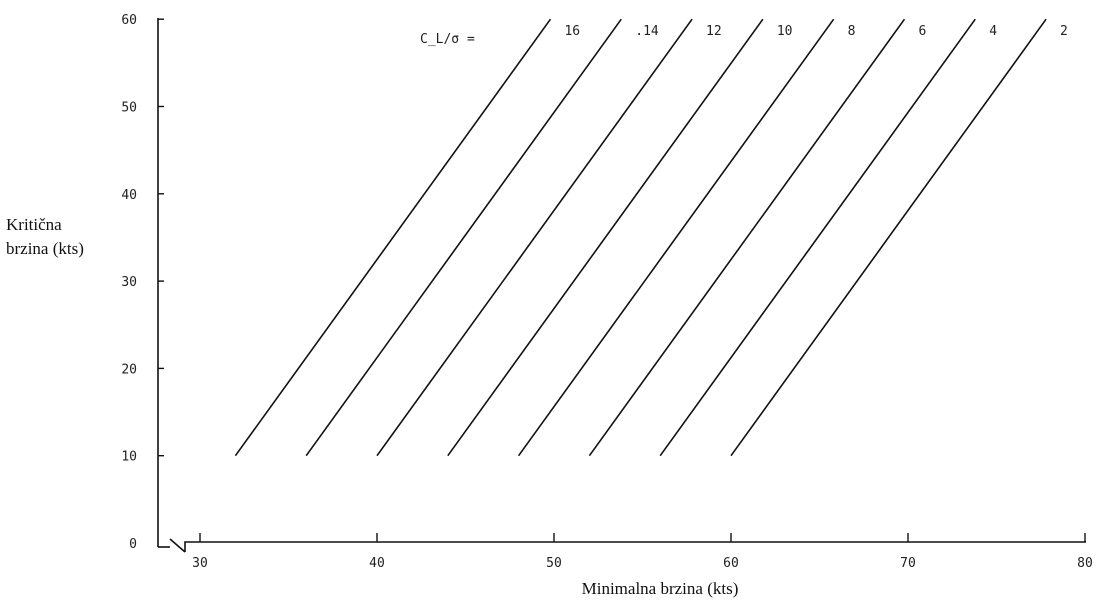  What do you see at coordinates (45, 248) in the screenshot?
I see `y-axis-title-line2: brzina (kts)` at bounding box center [45, 248].